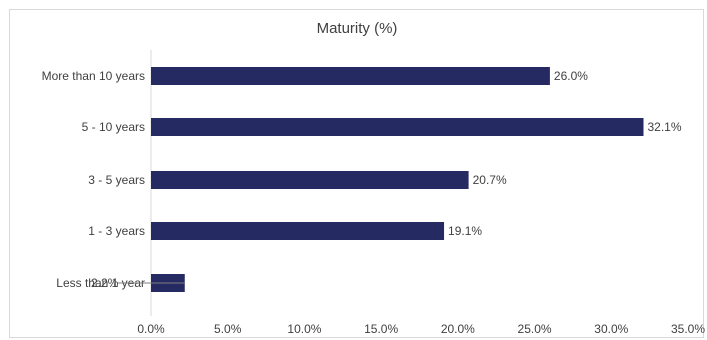 The image size is (707, 340). Describe the element at coordinates (465, 231) in the screenshot. I see `data-label-3: 19.1%` at that location.